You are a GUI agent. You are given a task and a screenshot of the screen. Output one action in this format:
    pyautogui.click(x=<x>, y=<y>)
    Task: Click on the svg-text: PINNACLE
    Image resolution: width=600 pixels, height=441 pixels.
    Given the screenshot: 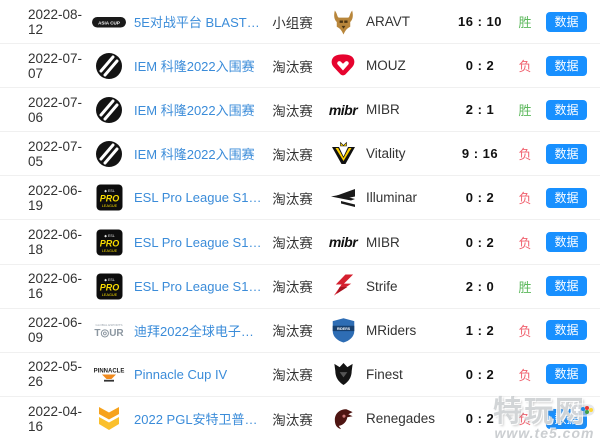 What is the action you would take?
    pyautogui.click(x=109, y=371)
    